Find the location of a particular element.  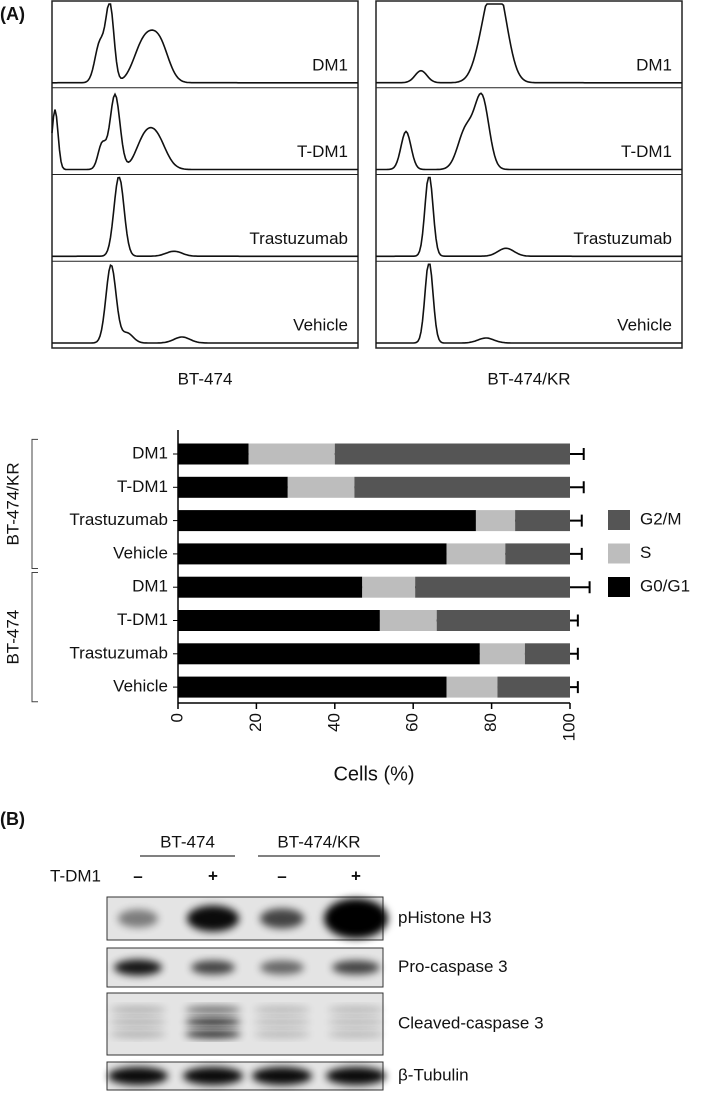

legend-label: G2/M is located at coordinates (661, 518).